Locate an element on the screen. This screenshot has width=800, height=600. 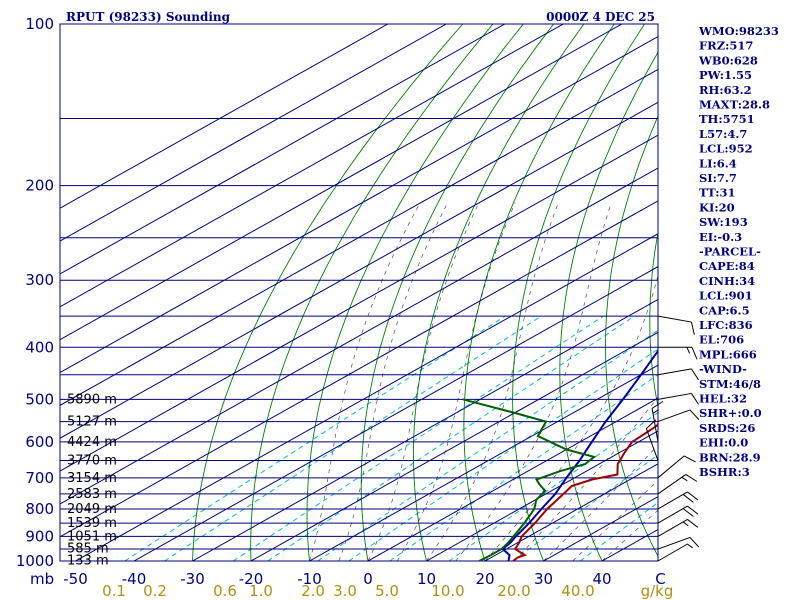
index-item: LI:6.4 is located at coordinates (718, 163).